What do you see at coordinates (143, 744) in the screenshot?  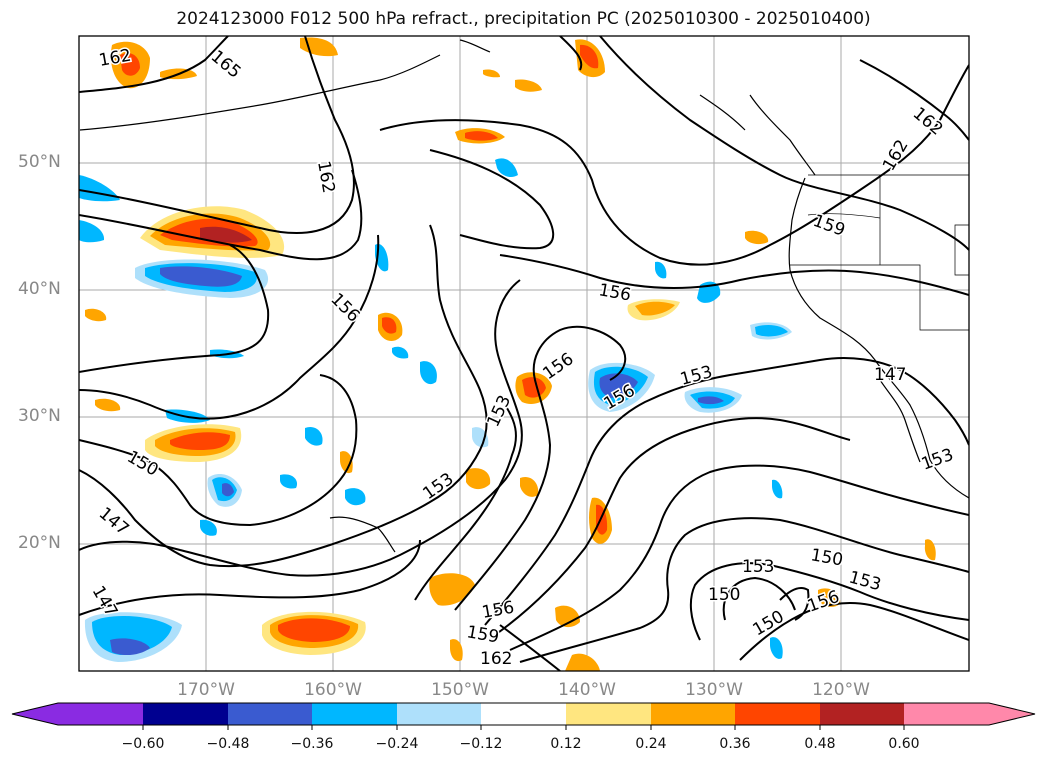 I see `colorbar-tick-label: −0.60` at bounding box center [143, 744].